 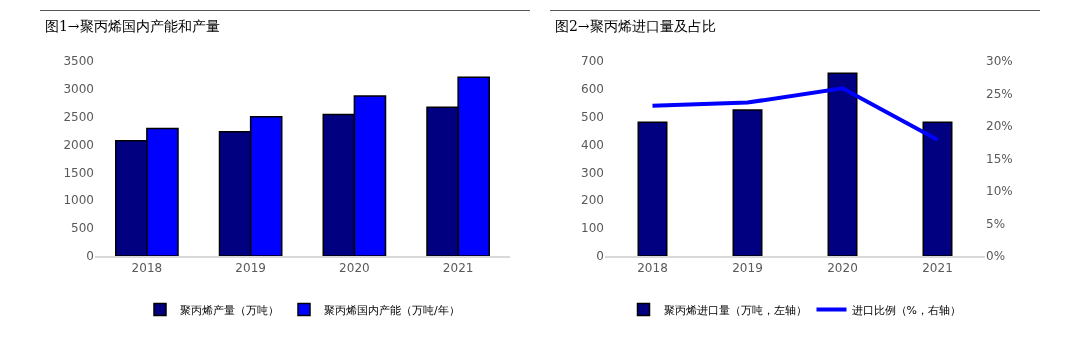 I want to click on chart-title: 图1→聚丙烯国内产能和产量, so click(x=132, y=25).